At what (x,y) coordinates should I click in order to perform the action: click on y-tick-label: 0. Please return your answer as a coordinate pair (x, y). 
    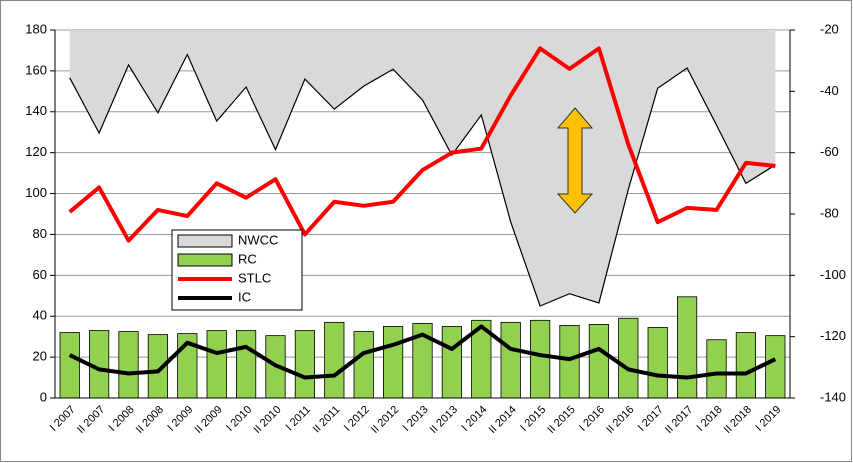
    Looking at the image, I should click on (43, 396).